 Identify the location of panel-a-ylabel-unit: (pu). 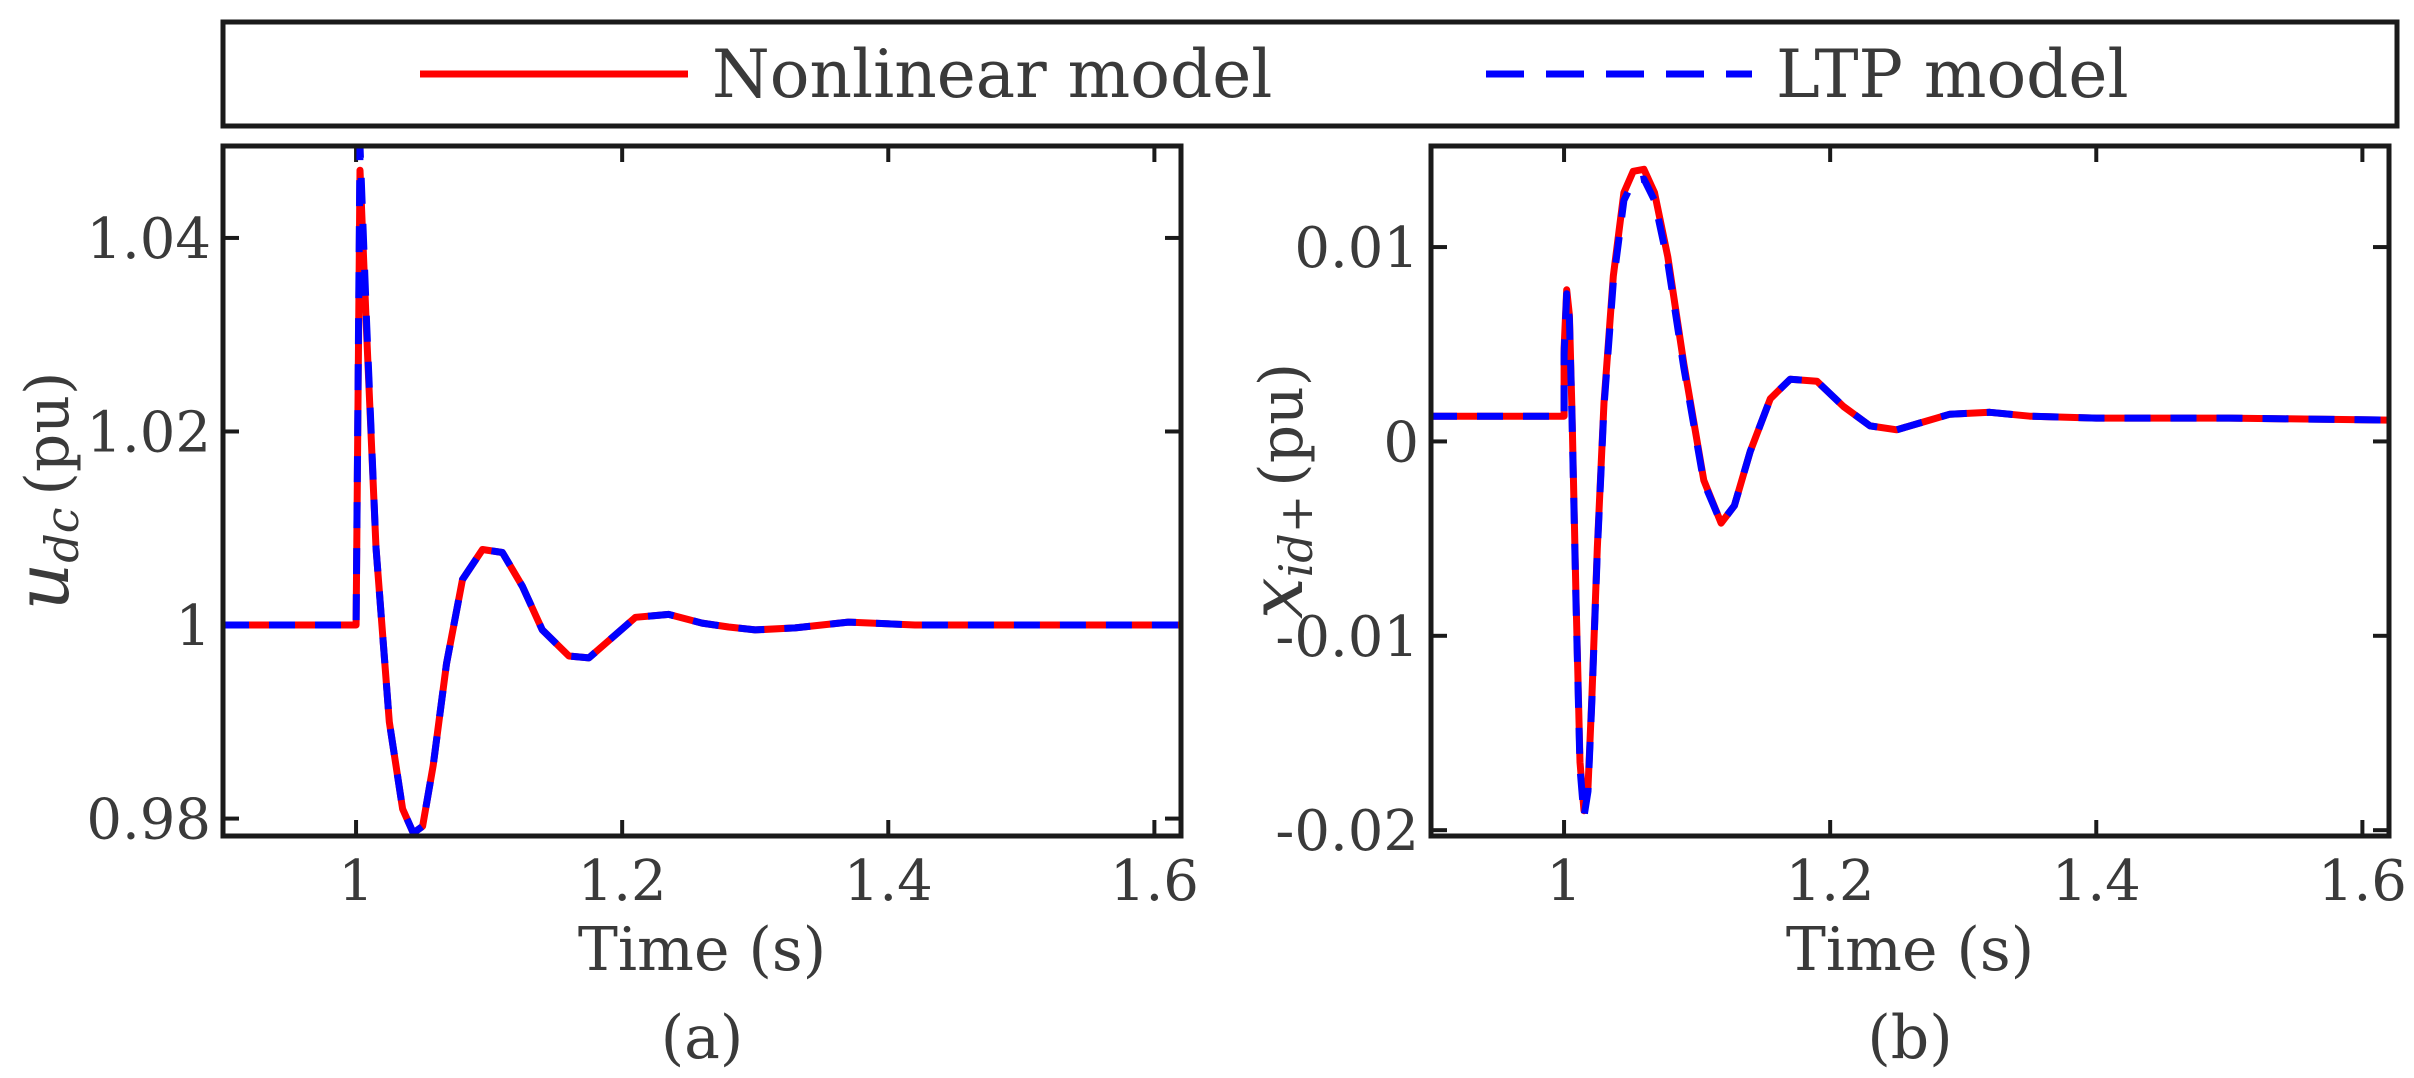
(48, 434).